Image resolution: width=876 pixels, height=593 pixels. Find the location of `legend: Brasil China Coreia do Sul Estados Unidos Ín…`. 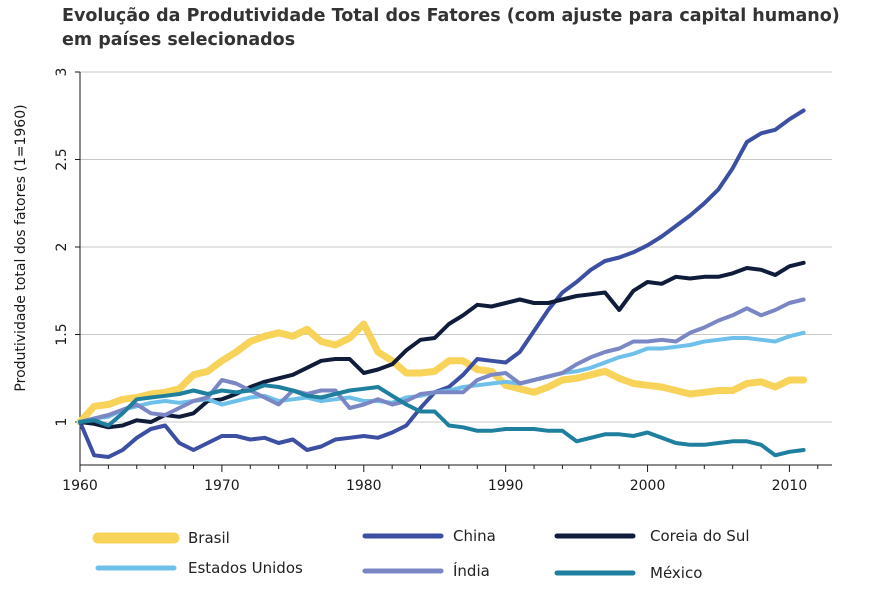

legend: Brasil China Coreia do Sul Estados Unidos Ín… is located at coordinates (421, 554).